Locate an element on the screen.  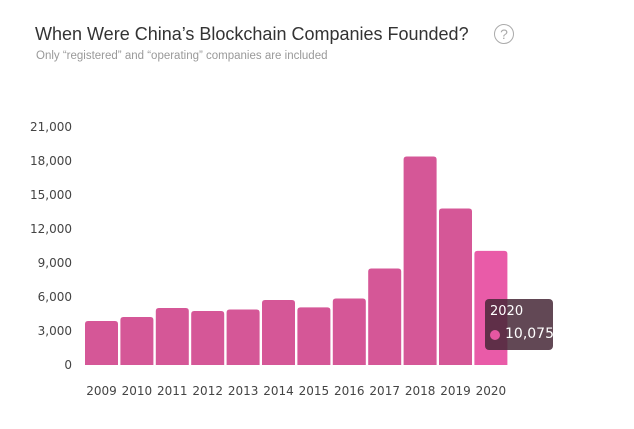
bar-2013 is located at coordinates (243, 337).